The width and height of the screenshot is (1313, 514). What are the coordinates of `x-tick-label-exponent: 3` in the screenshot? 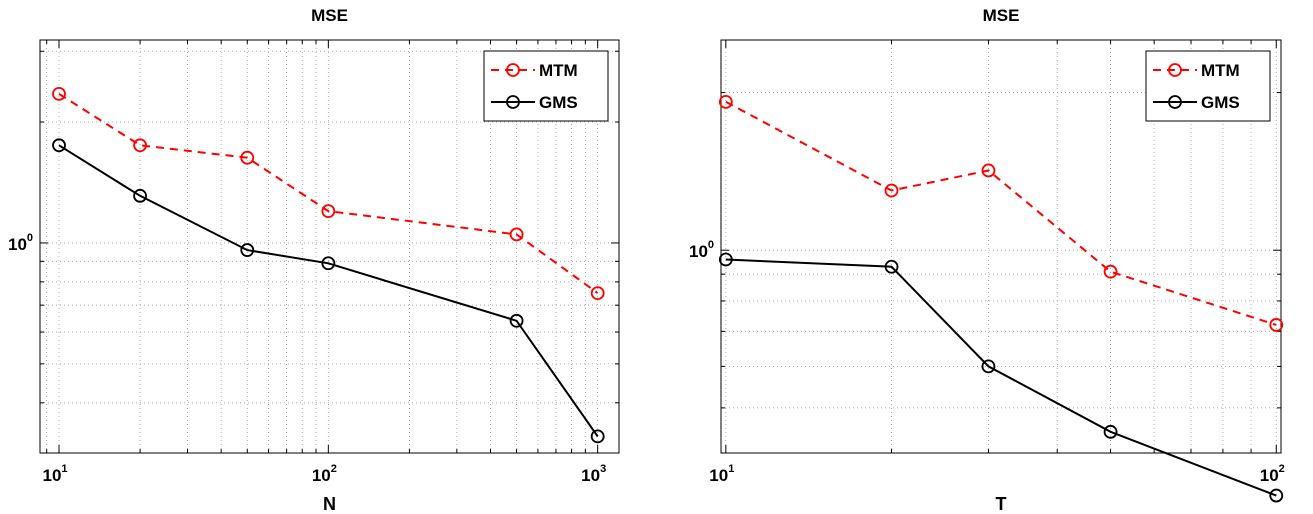 It's located at (603, 469).